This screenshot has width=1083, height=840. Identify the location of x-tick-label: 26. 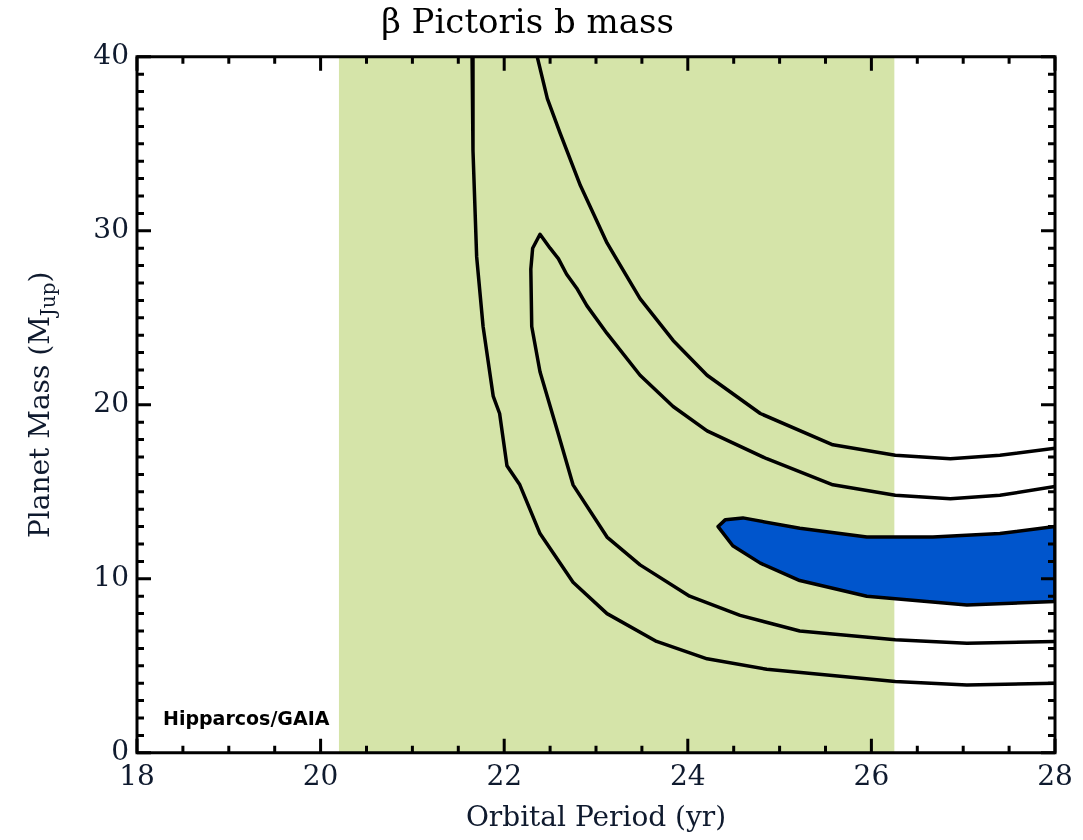
(871, 775).